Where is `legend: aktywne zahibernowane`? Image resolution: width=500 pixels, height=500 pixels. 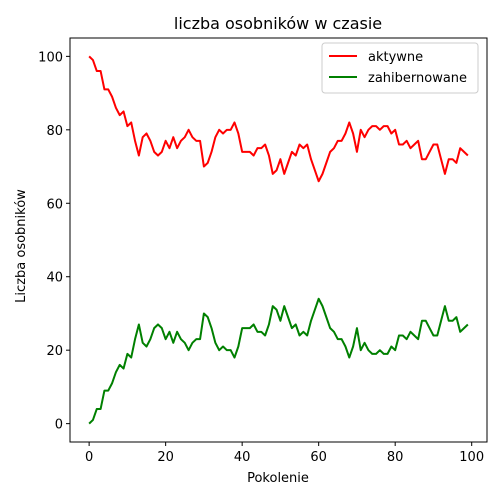
legend: aktywne zahibernowane is located at coordinates (400, 68).